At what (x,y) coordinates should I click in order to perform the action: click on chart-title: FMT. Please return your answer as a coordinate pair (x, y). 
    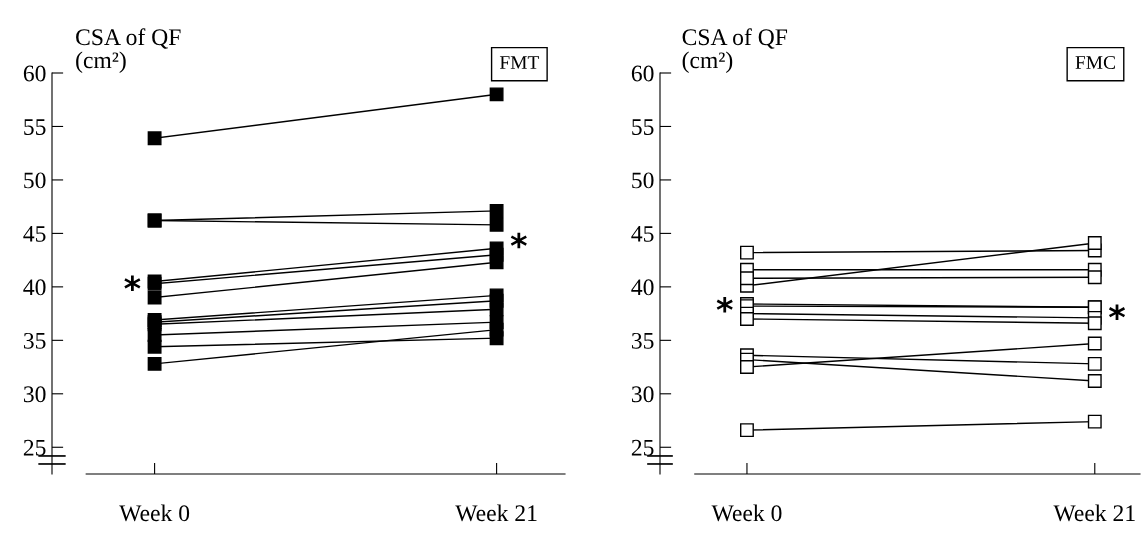
    Looking at the image, I should click on (519, 62).